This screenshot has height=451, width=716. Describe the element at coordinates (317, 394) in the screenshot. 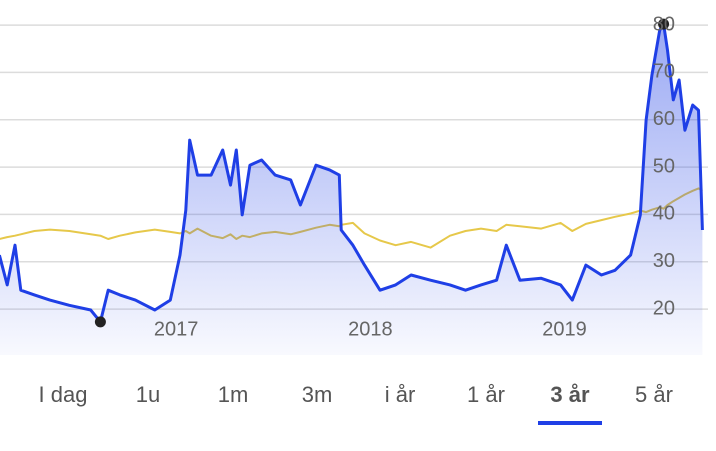

I see `range-tab: 3m` at that location.